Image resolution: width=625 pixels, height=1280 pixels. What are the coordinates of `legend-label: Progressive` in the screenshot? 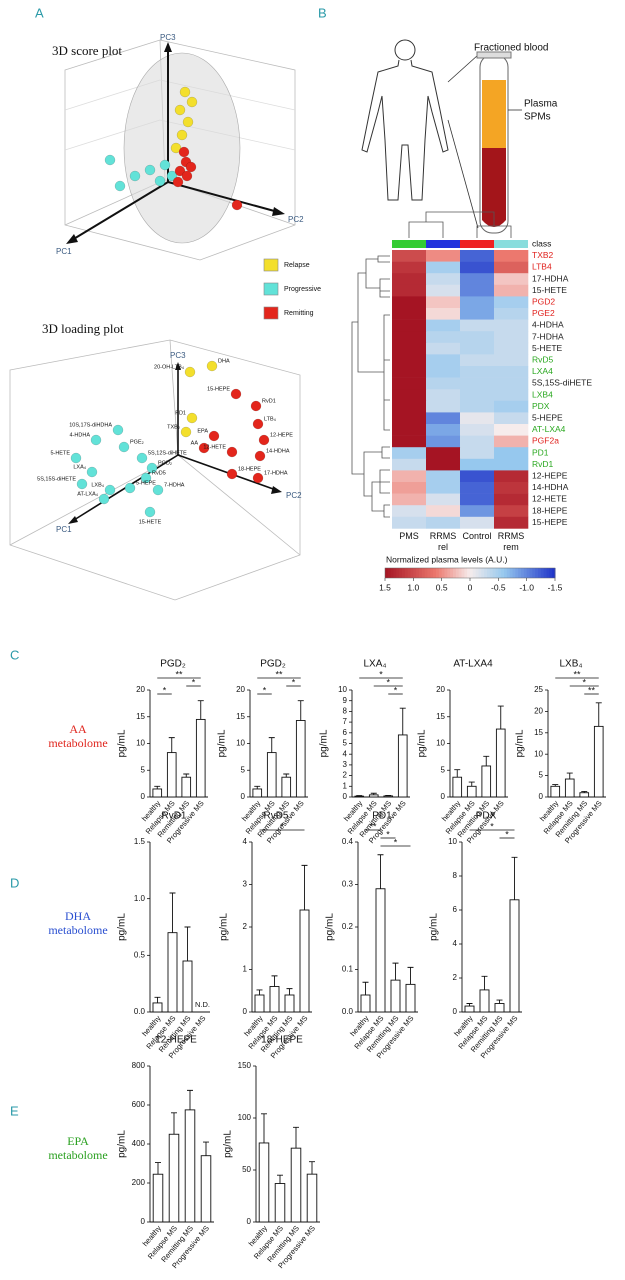 It's located at (302, 289).